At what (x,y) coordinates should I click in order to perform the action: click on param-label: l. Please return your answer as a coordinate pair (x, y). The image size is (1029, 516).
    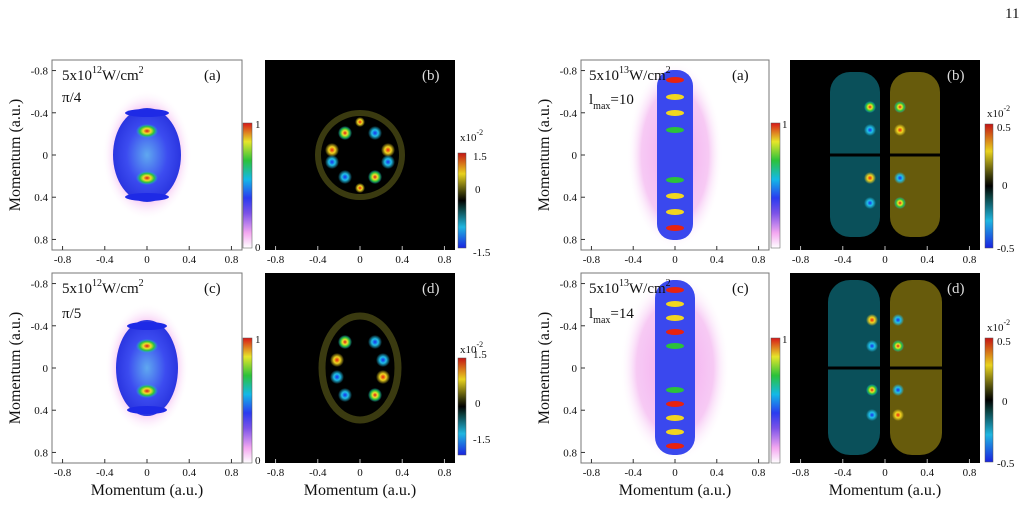
    Looking at the image, I should click on (591, 100).